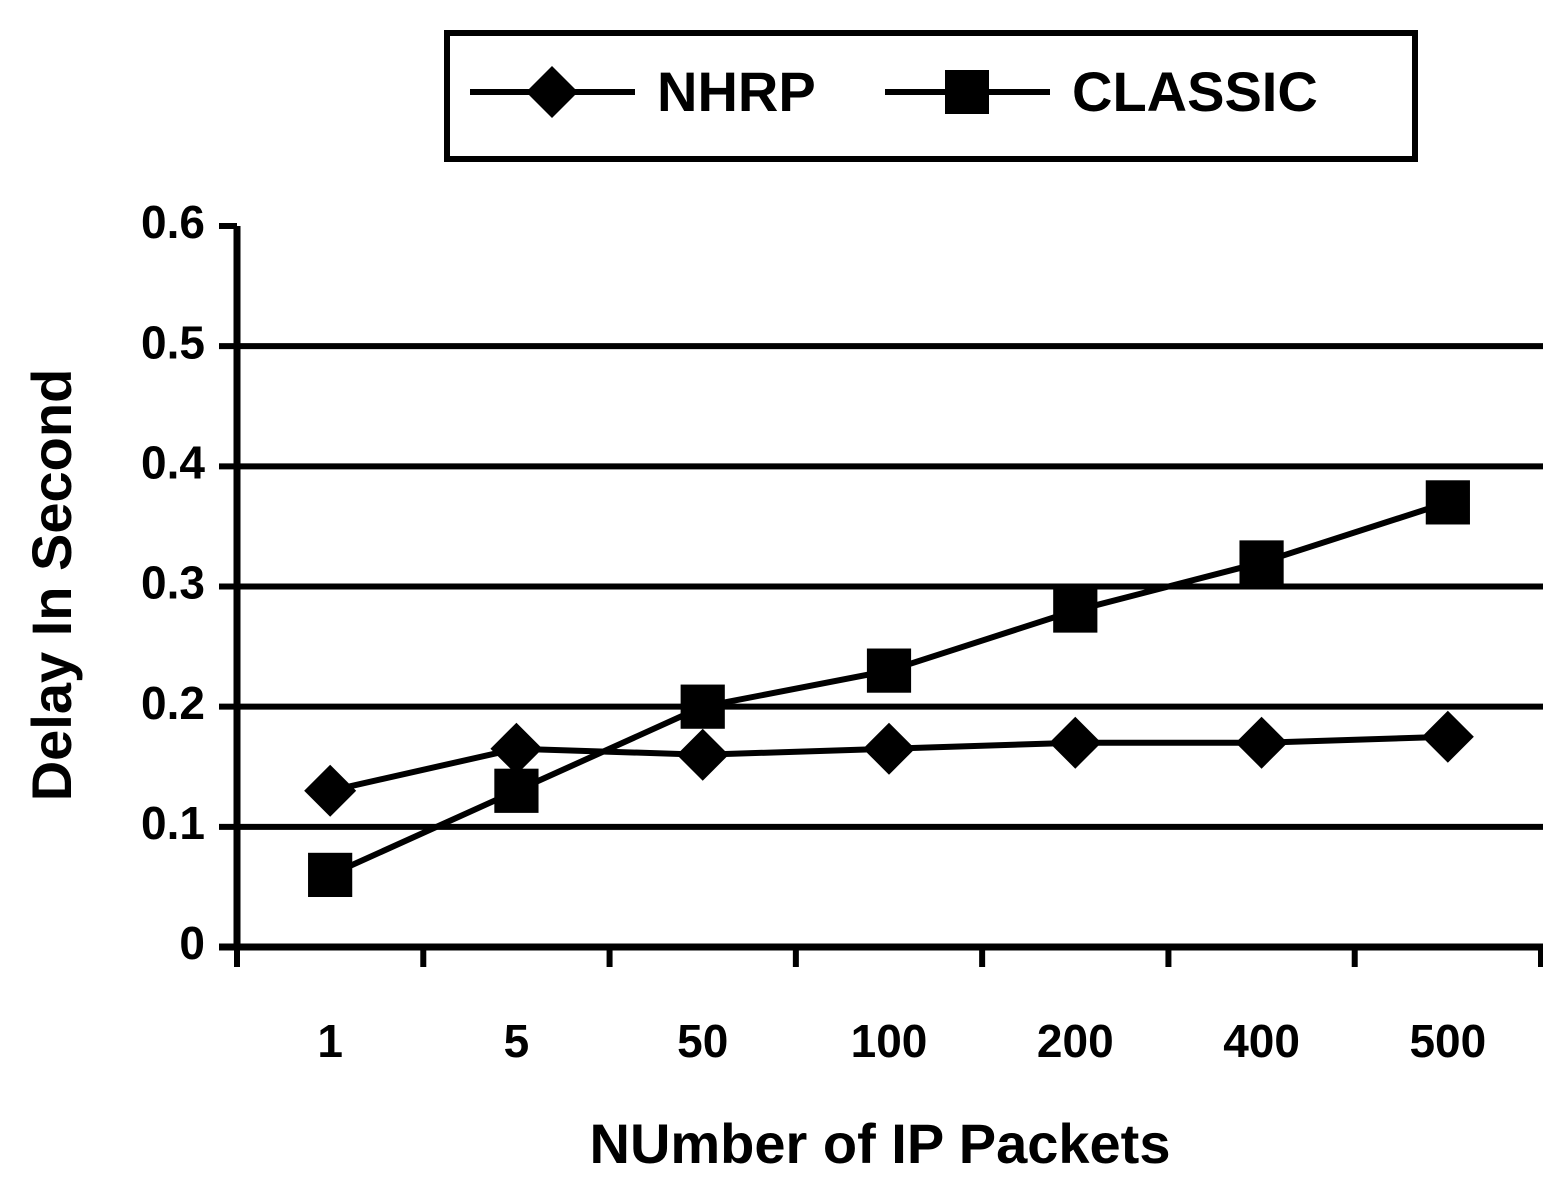  I want to click on x-tick-label: 50, so click(702, 1041).